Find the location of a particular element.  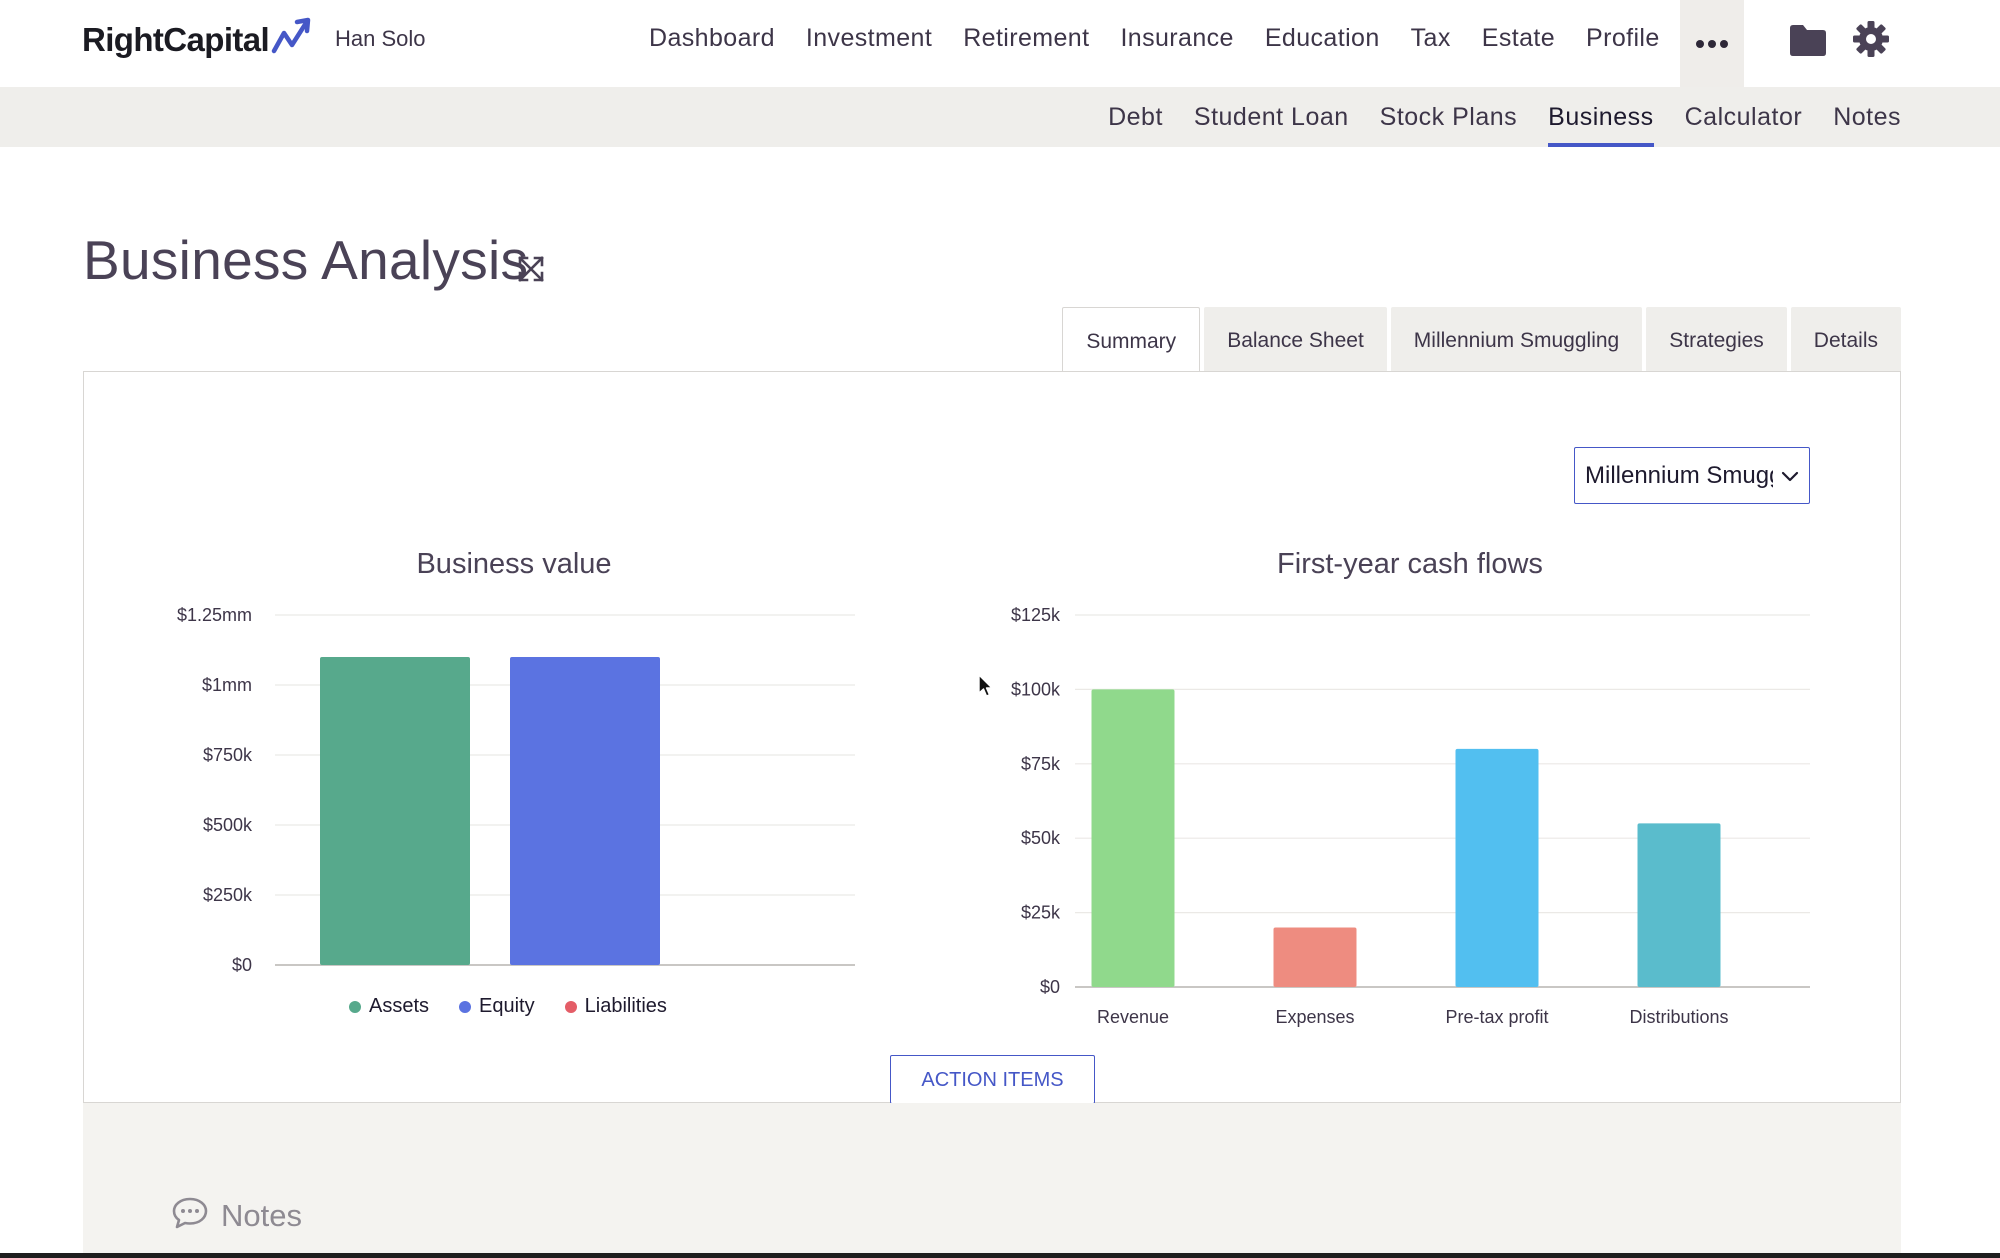

nav-investment: Investment is located at coordinates (869, 38).